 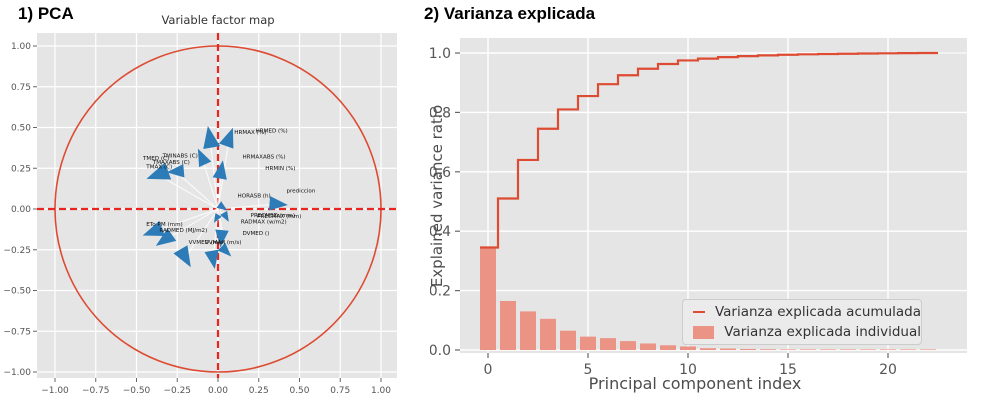 What do you see at coordinates (207, 243) in the screenshot?
I see `pca-variable-label: VVMED (m/s)` at bounding box center [207, 243].